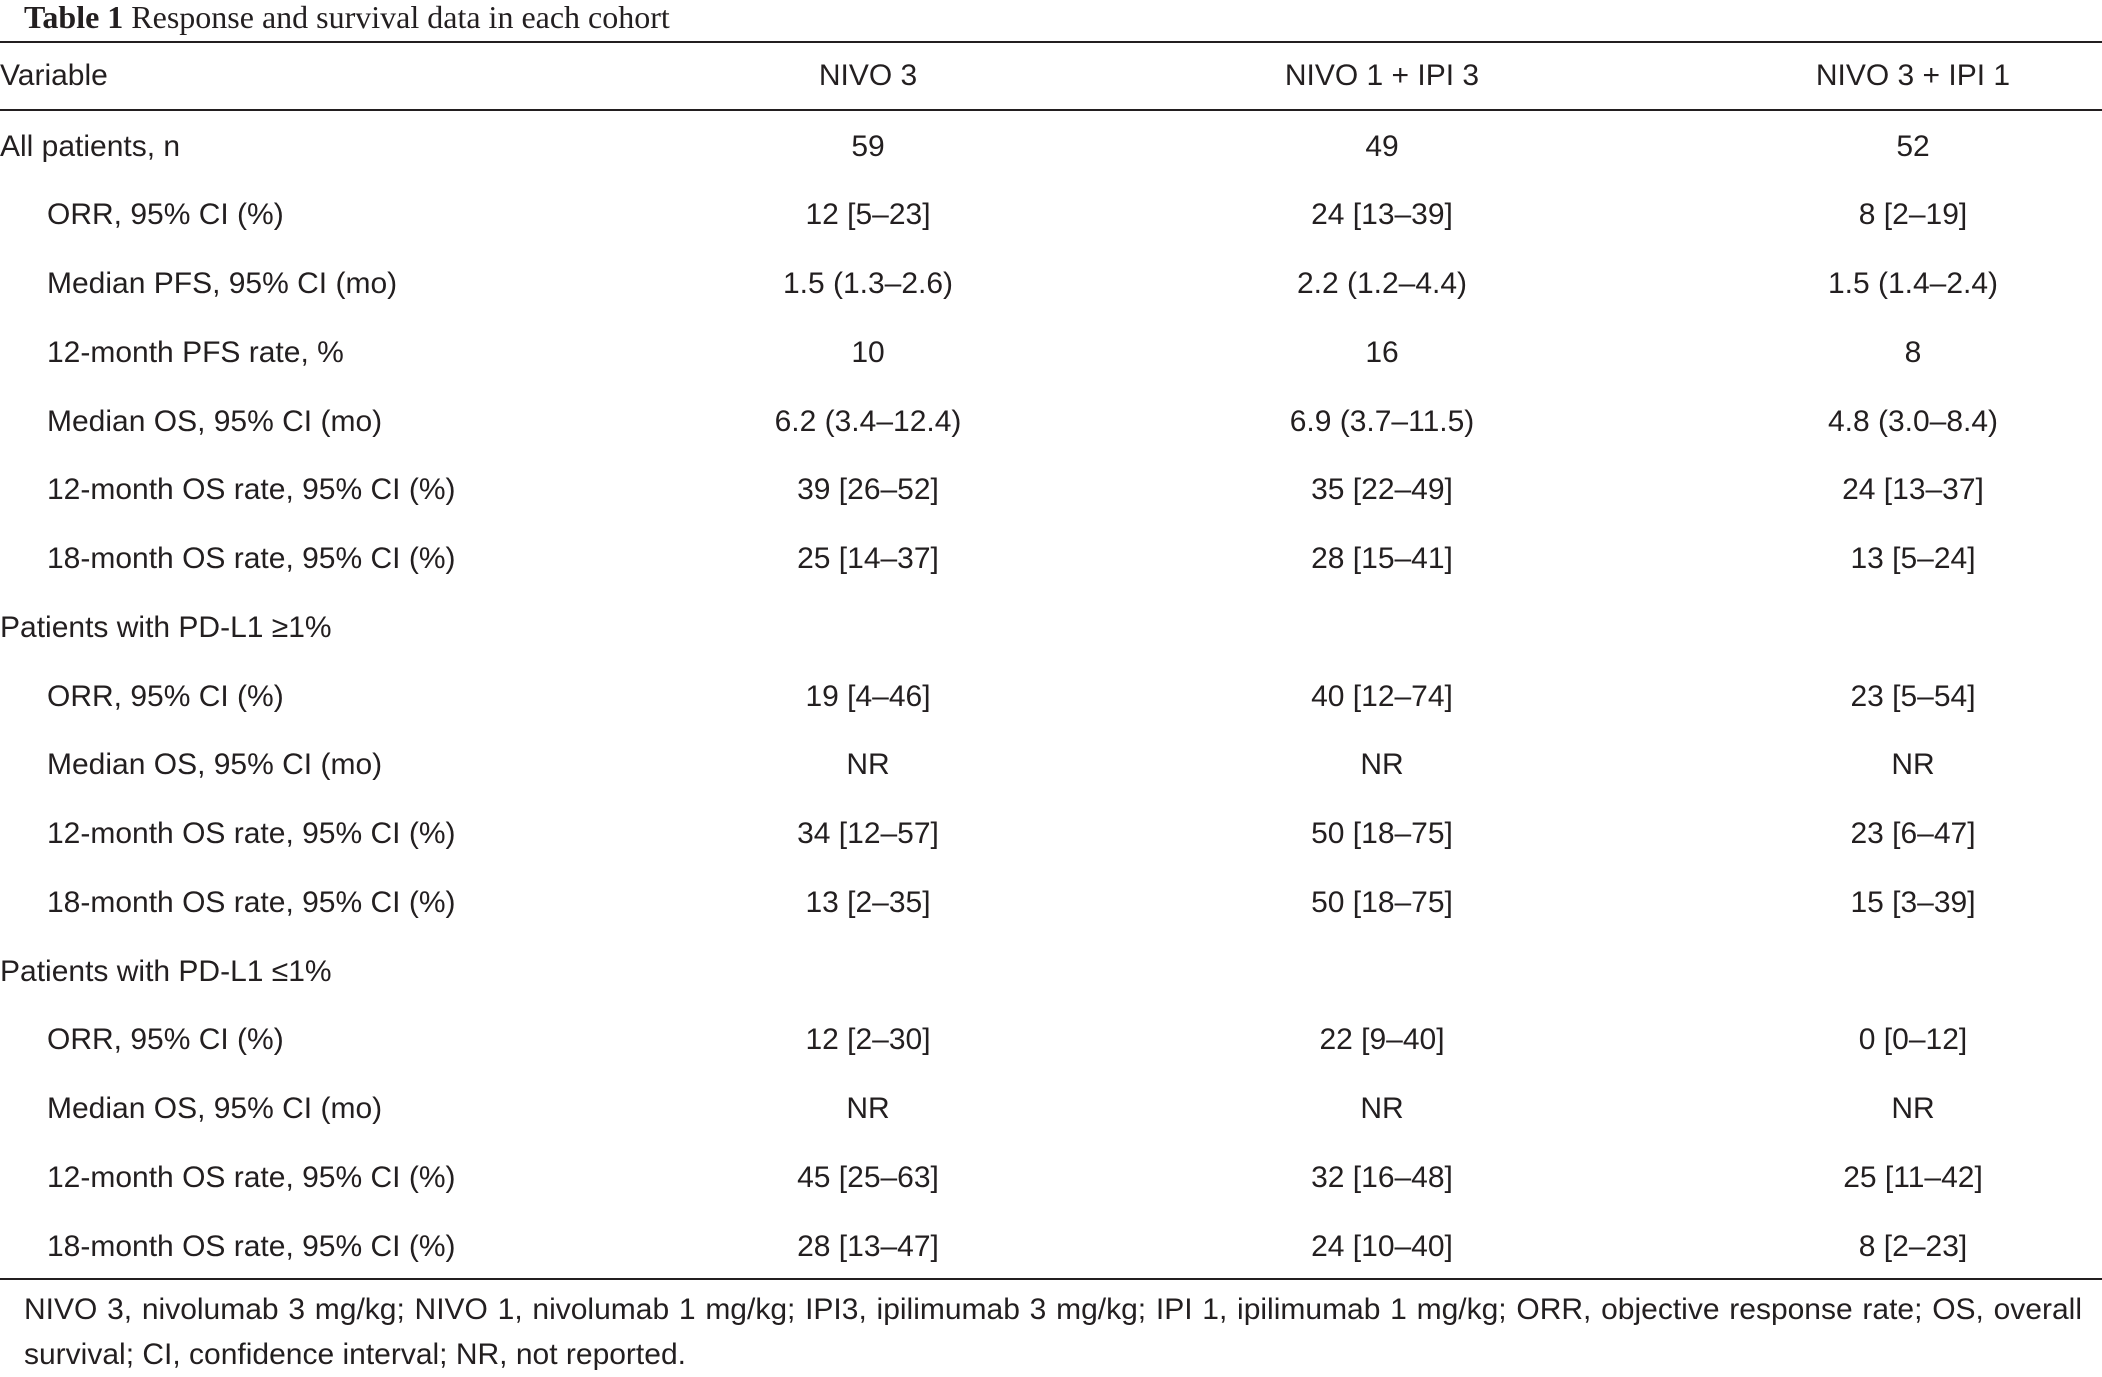 This screenshot has height=1377, width=2102. What do you see at coordinates (1913, 284) in the screenshot?
I see `cell-value: 1.5 (1.4–2.4)` at bounding box center [1913, 284].